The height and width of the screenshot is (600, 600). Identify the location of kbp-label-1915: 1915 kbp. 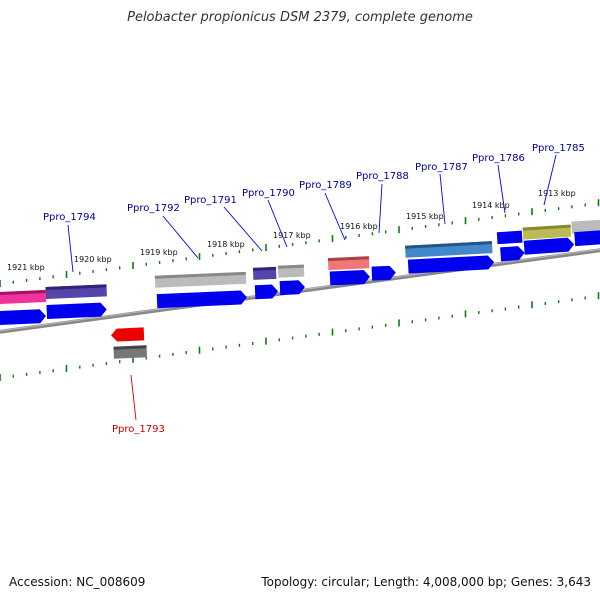
(425, 216).